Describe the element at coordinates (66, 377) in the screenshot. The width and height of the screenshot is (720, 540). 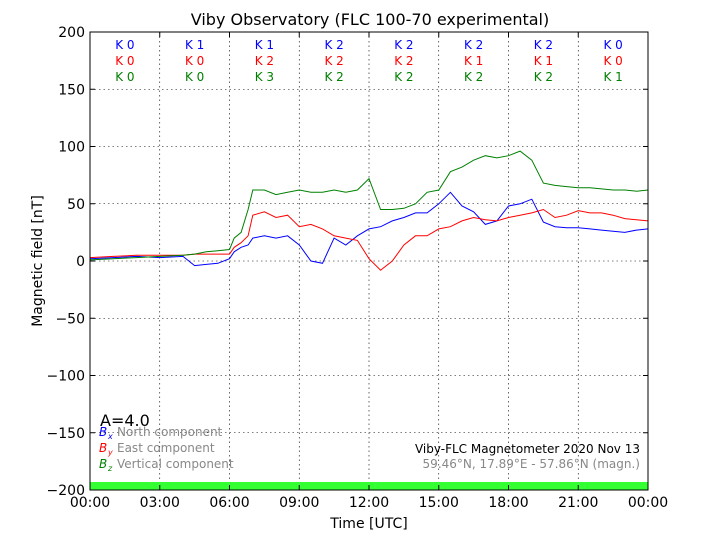
I see `y-tick-label: −100` at that location.